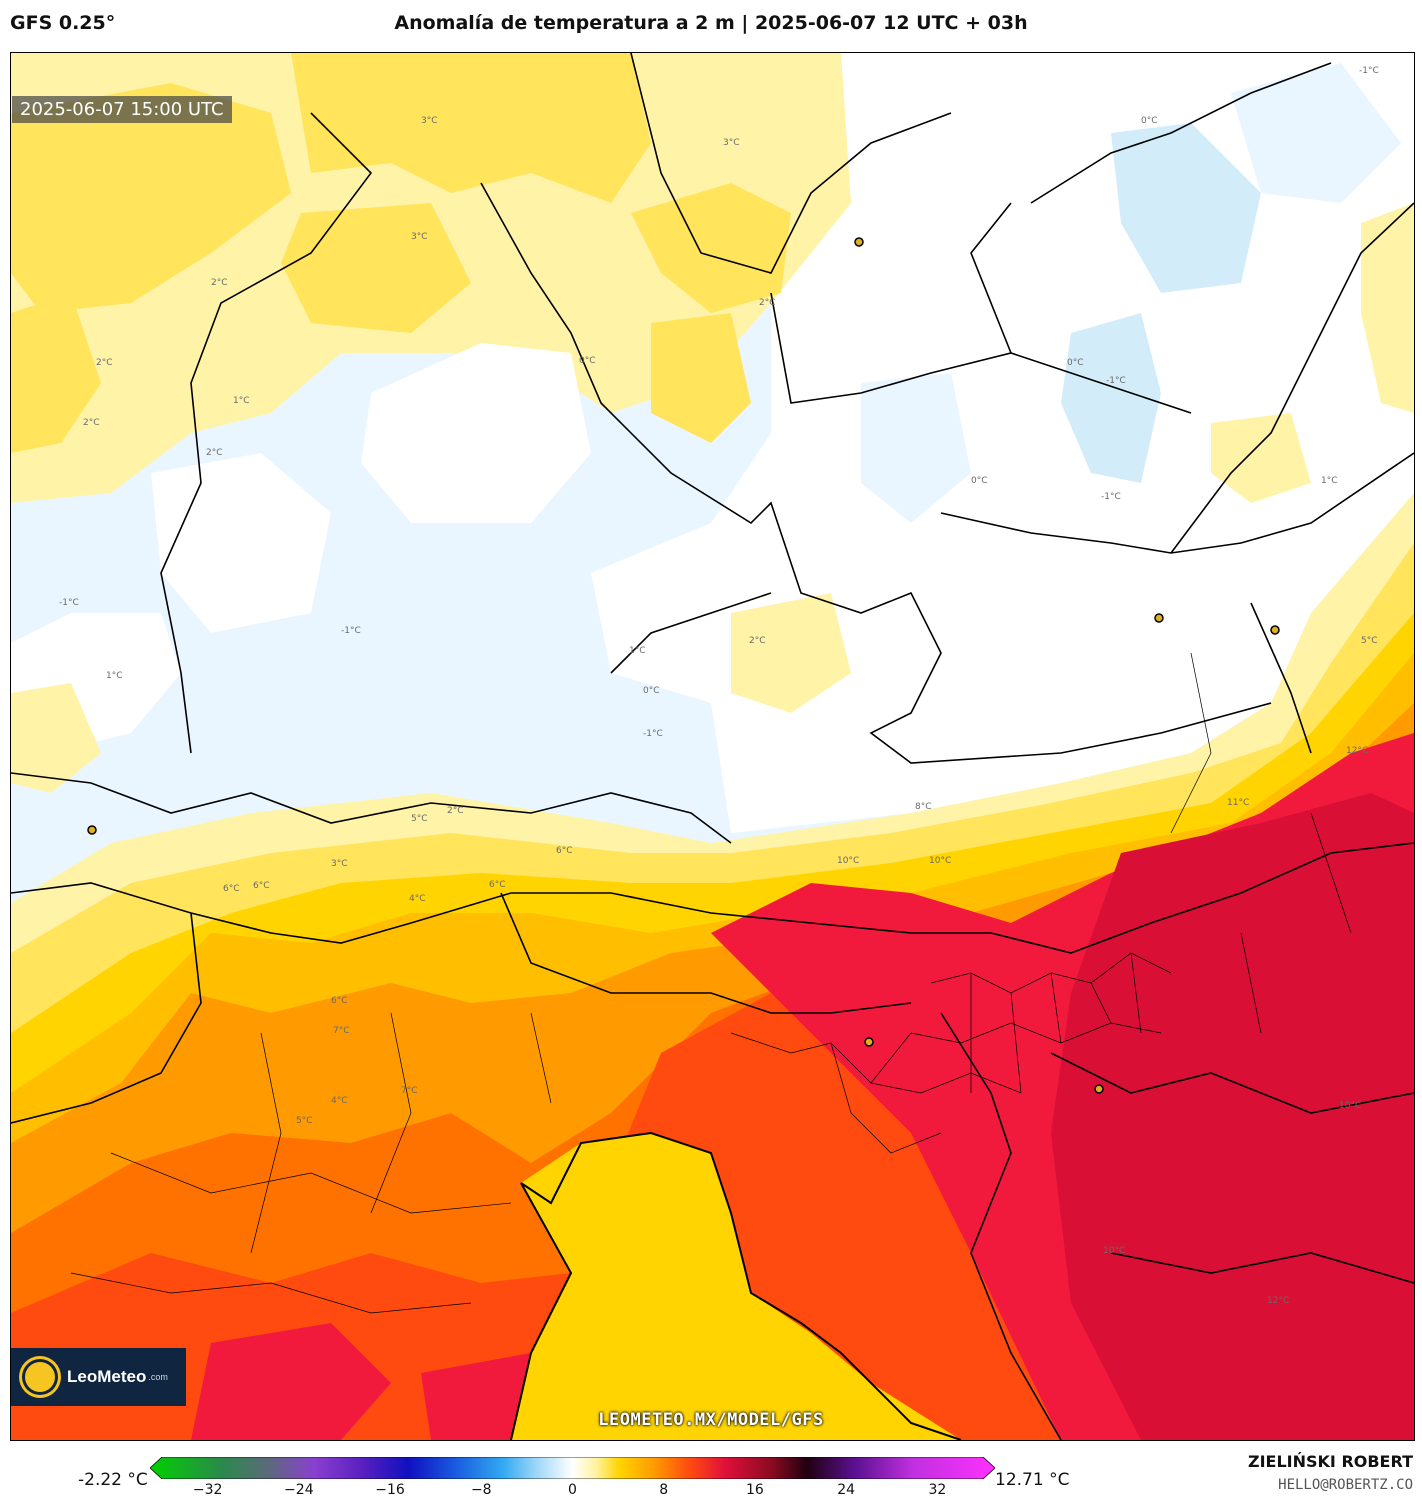 The width and height of the screenshot is (1422, 1498). I want to click on colorbar-tick-label: −24, so click(299, 1490).